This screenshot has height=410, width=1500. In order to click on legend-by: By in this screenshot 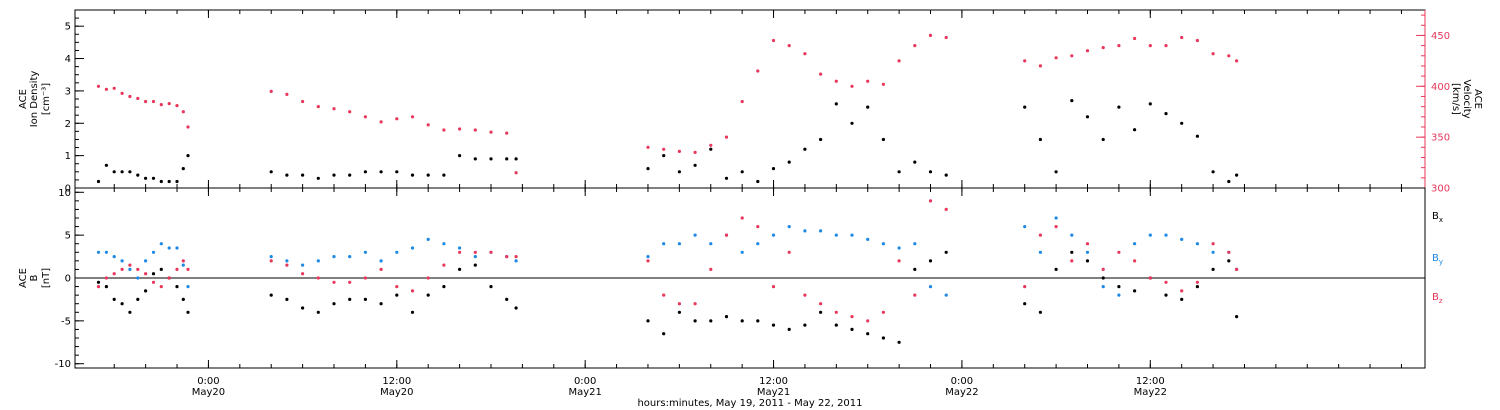, I will do `click(1437, 259)`.